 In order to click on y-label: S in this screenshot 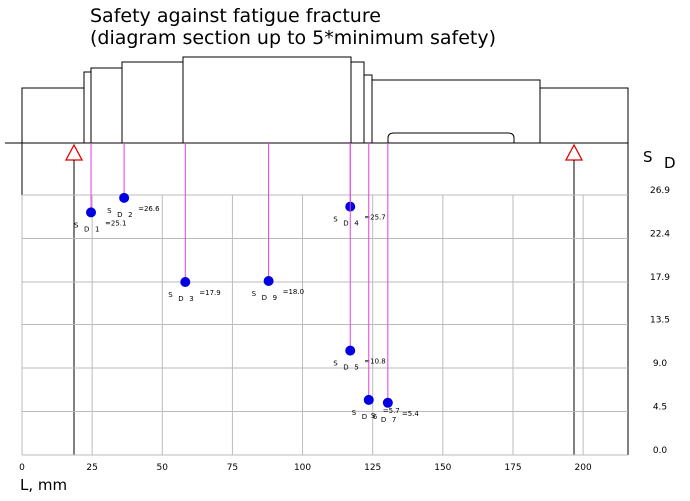, I will do `click(648, 157)`.